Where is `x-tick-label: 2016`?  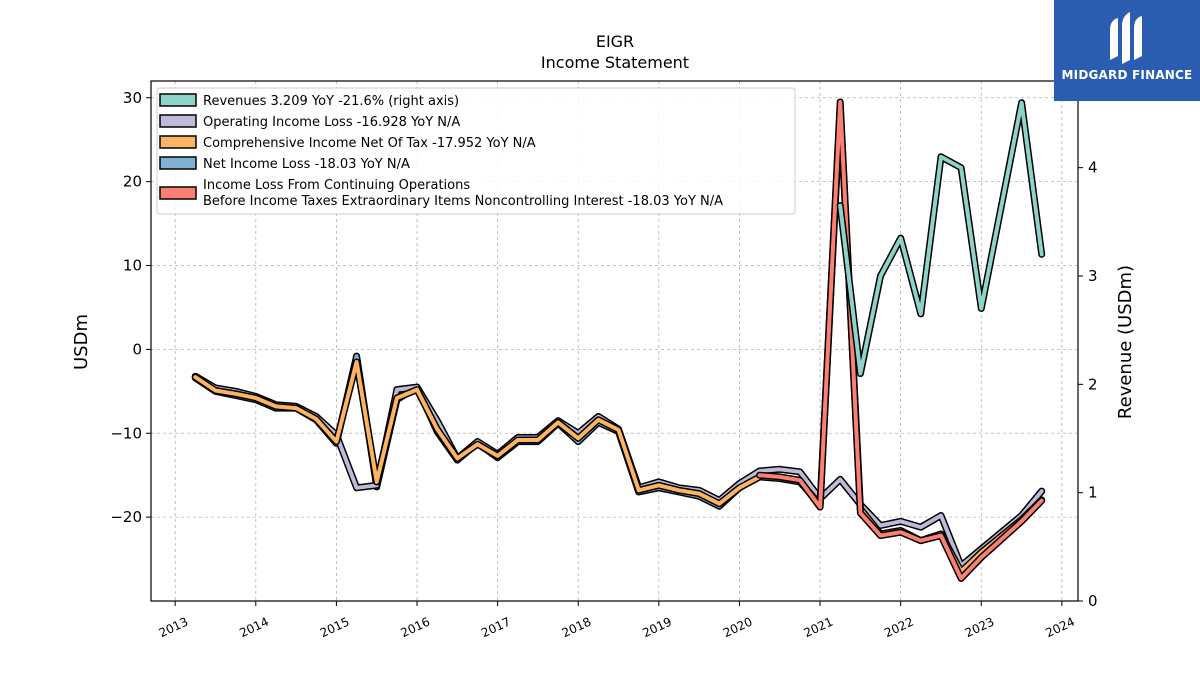
x-tick-label: 2016 is located at coordinates (416, 628).